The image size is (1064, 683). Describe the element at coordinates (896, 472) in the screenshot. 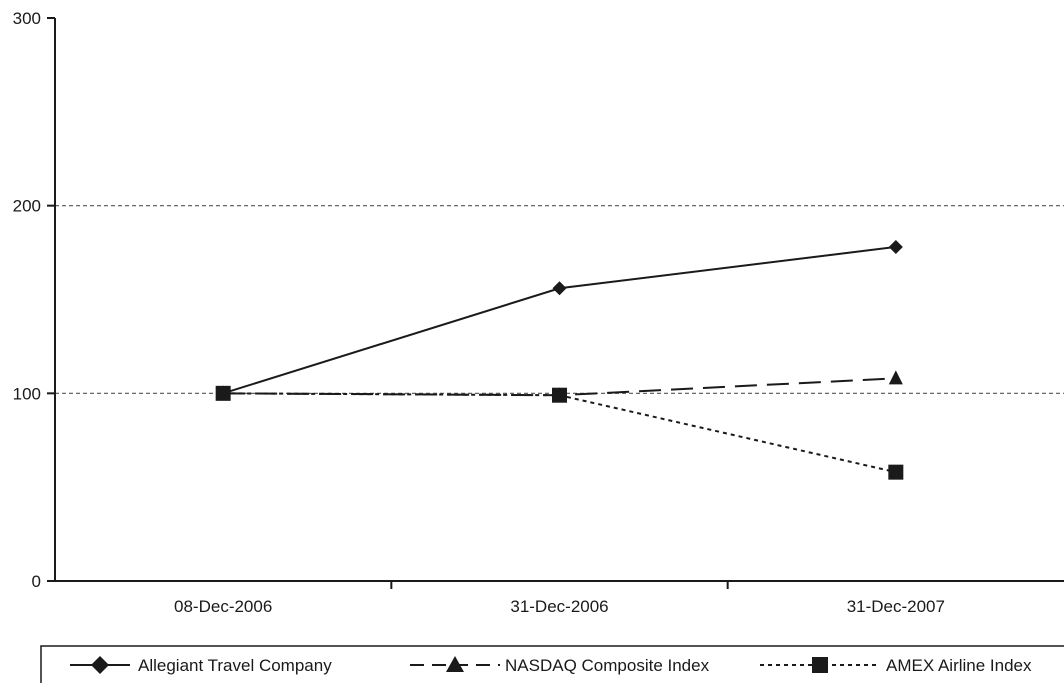

I see `data-point-square` at that location.